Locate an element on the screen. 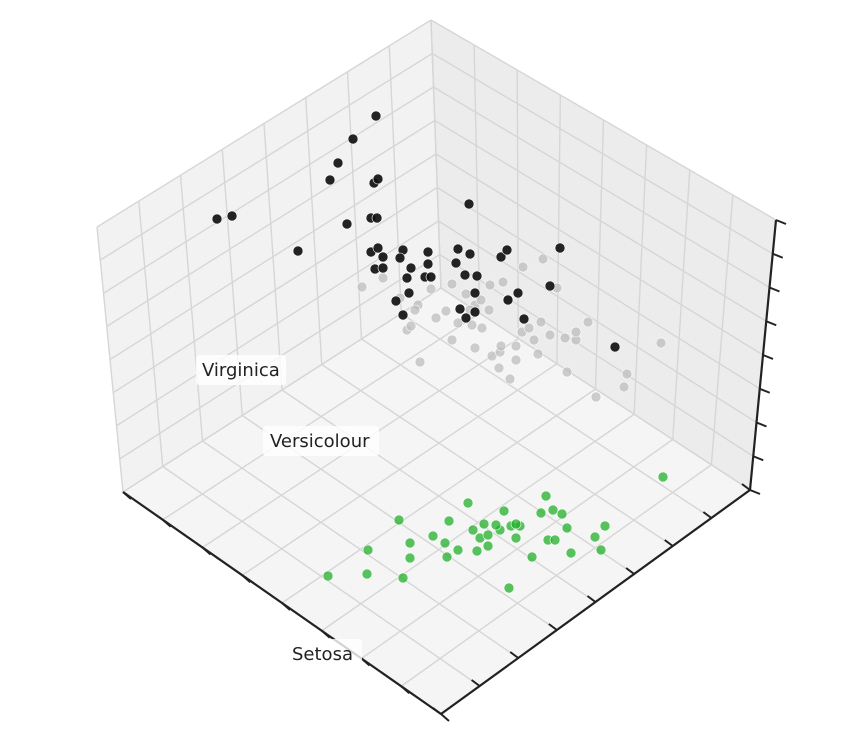  label-box-setosa is located at coordinates (324, 654).